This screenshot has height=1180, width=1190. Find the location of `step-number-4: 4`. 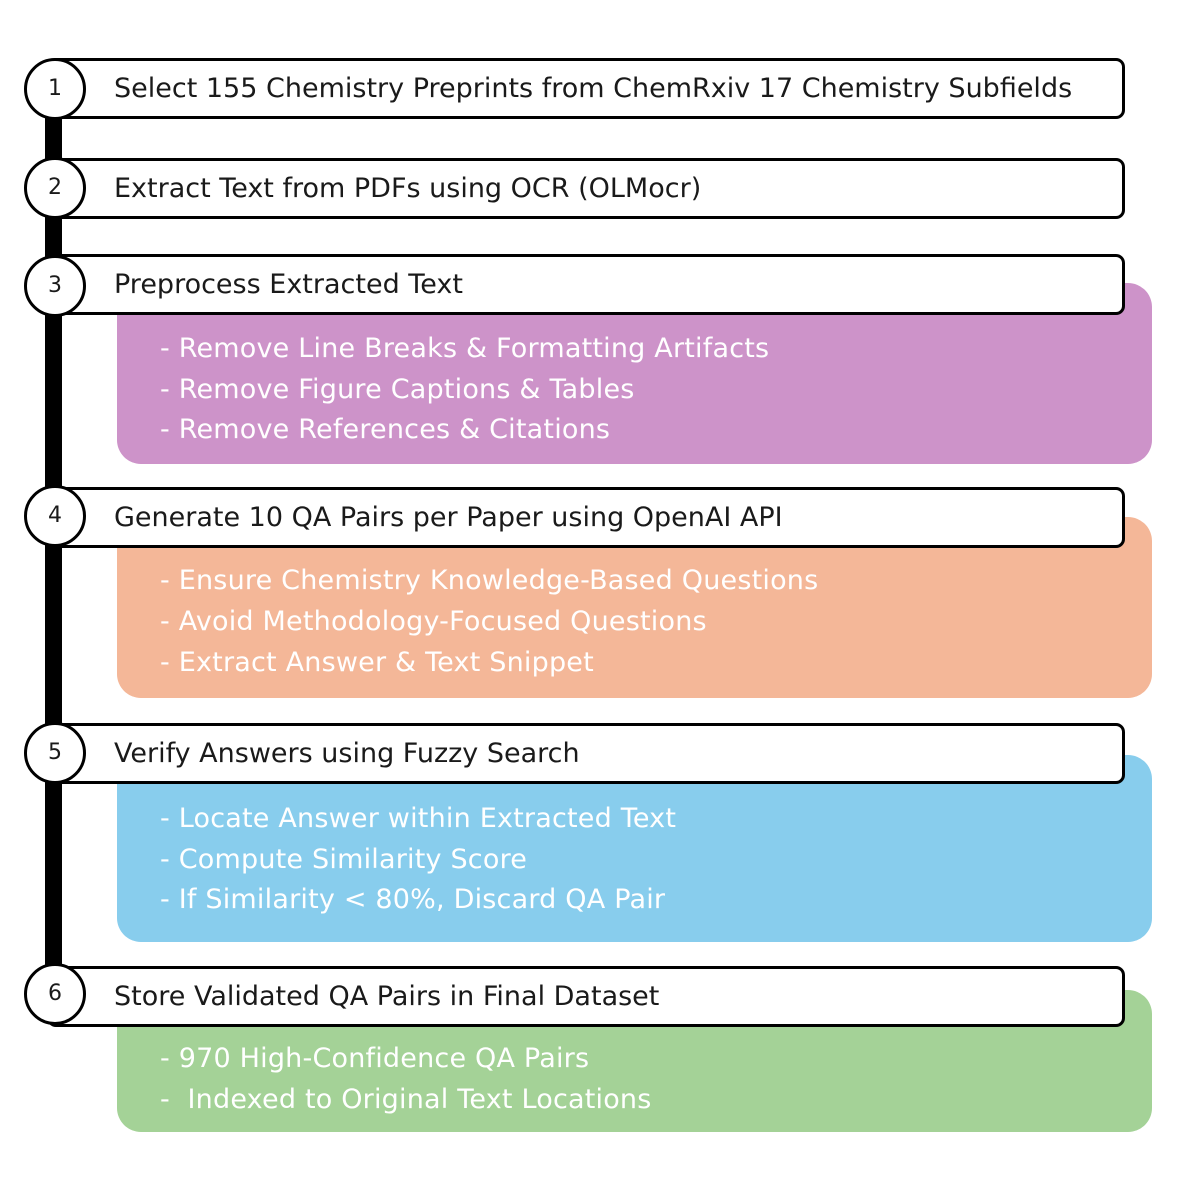

step-number-4: 4 is located at coordinates (55, 516).